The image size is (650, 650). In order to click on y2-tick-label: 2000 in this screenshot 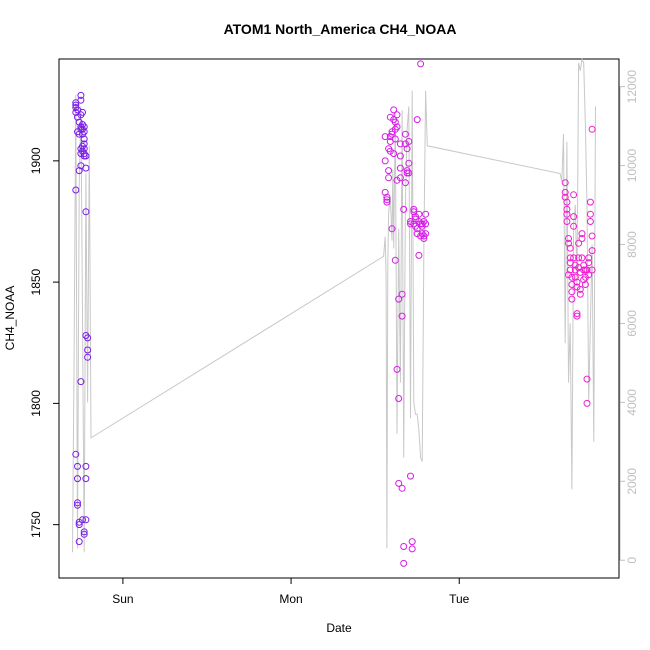, I will do `click(632, 481)`.